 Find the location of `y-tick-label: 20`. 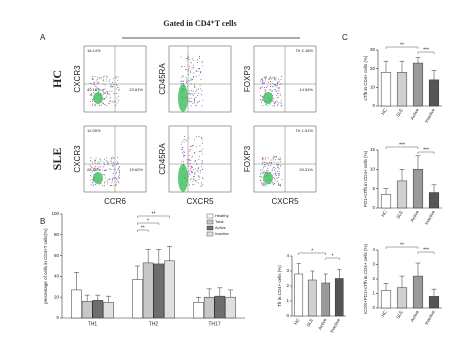

y-tick-label: 20 is located at coordinates (57, 296).